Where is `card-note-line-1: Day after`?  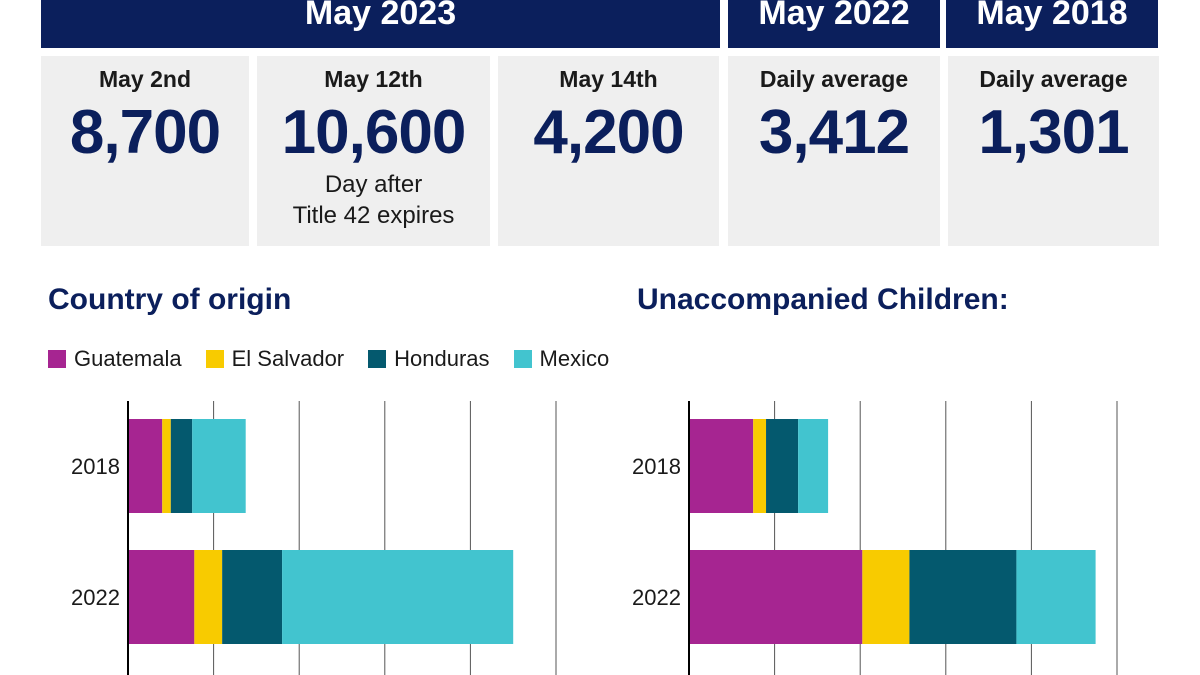 card-note-line-1: Day after is located at coordinates (373, 185).